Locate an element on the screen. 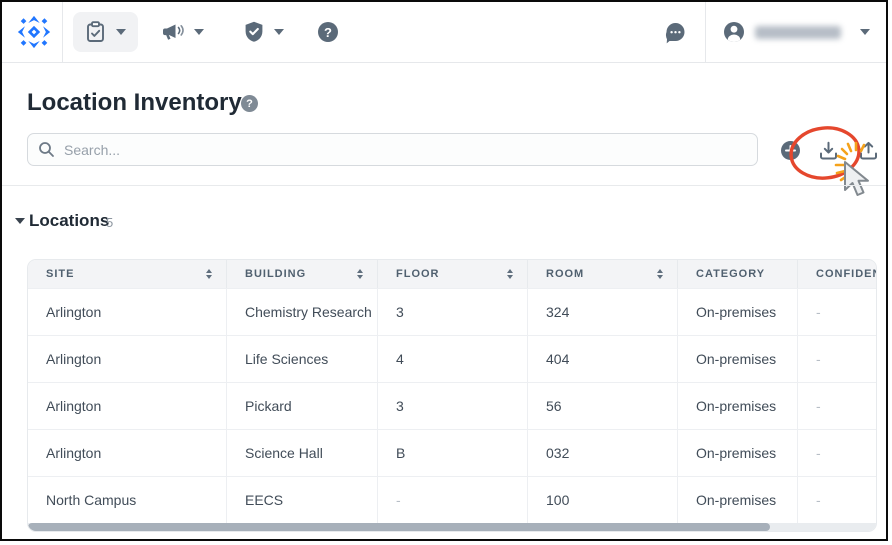 The image size is (892, 545). user-menu is located at coordinates (796, 32).